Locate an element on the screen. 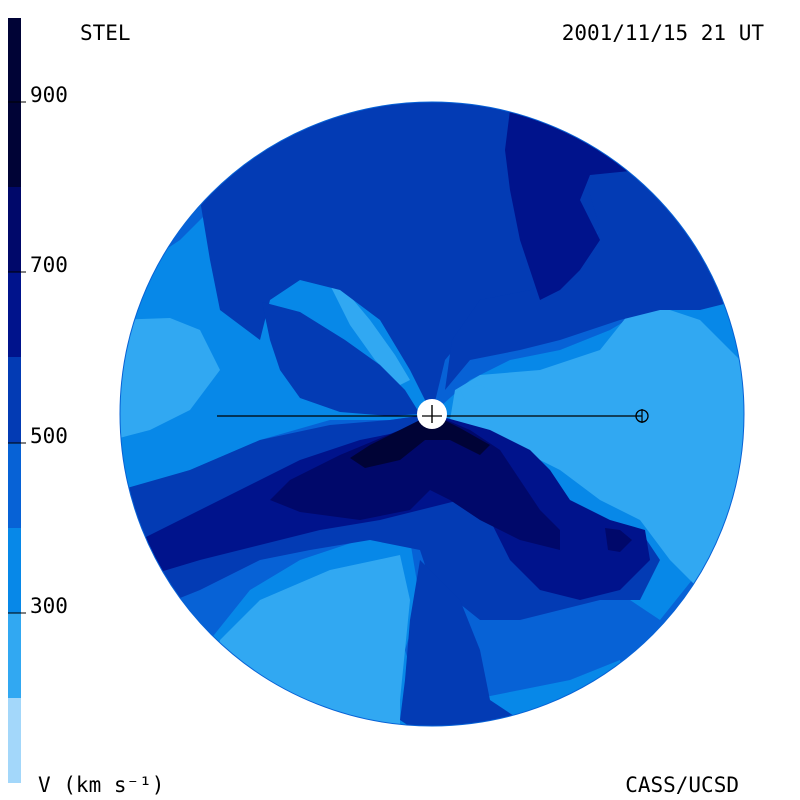 The width and height of the screenshot is (800, 800). region-left-lightest is located at coordinates (170, 379).